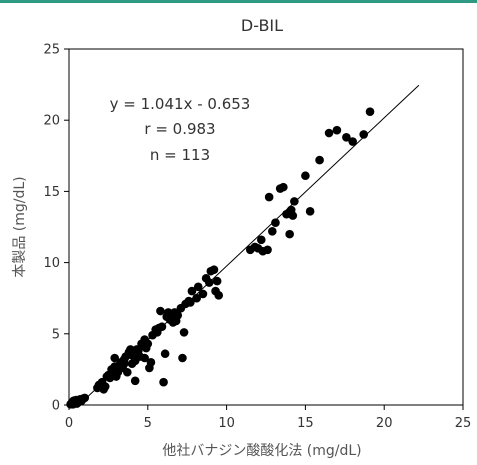 The image size is (477, 465). What do you see at coordinates (56, 334) in the screenshot?
I see `y-tick-label: 5` at bounding box center [56, 334].